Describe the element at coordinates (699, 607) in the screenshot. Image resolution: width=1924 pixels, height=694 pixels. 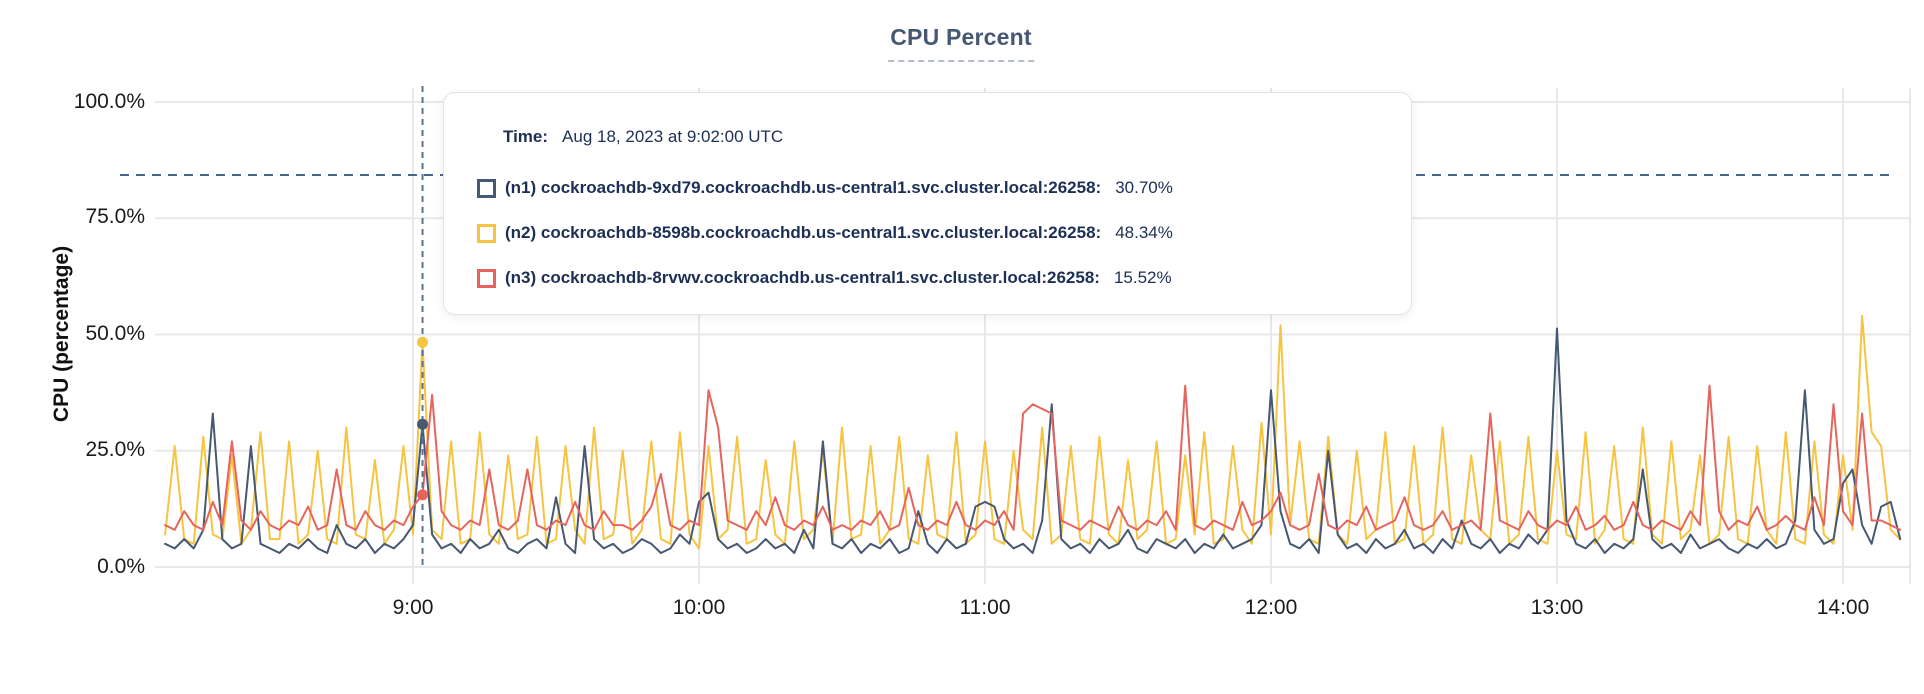
I see `x-tick-10: 10:00` at that location.